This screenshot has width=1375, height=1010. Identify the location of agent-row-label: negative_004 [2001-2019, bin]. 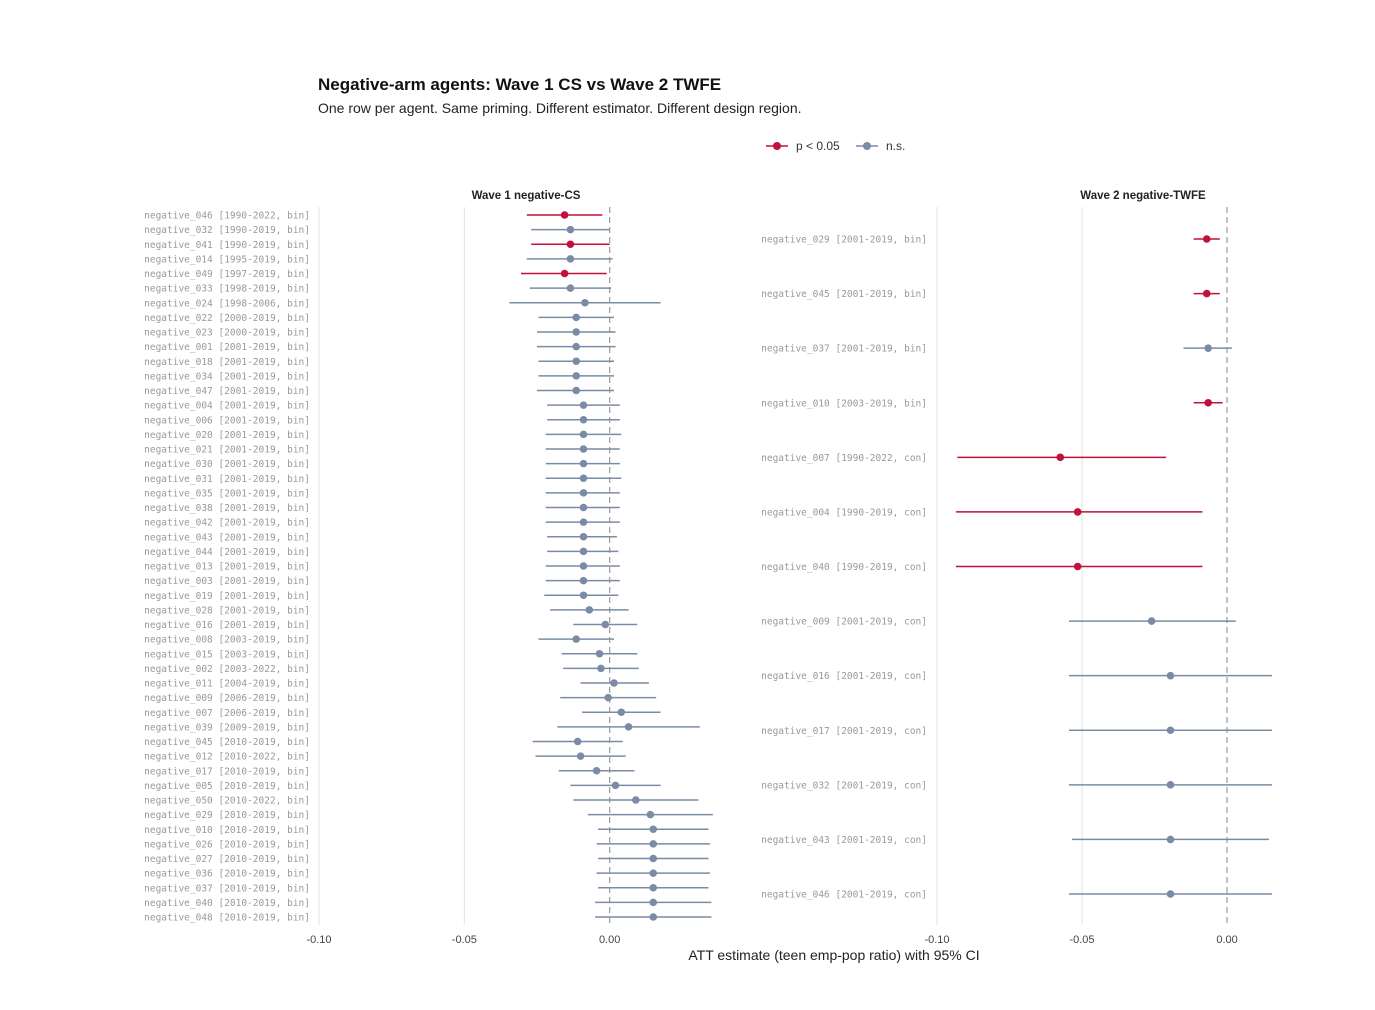
(227, 406).